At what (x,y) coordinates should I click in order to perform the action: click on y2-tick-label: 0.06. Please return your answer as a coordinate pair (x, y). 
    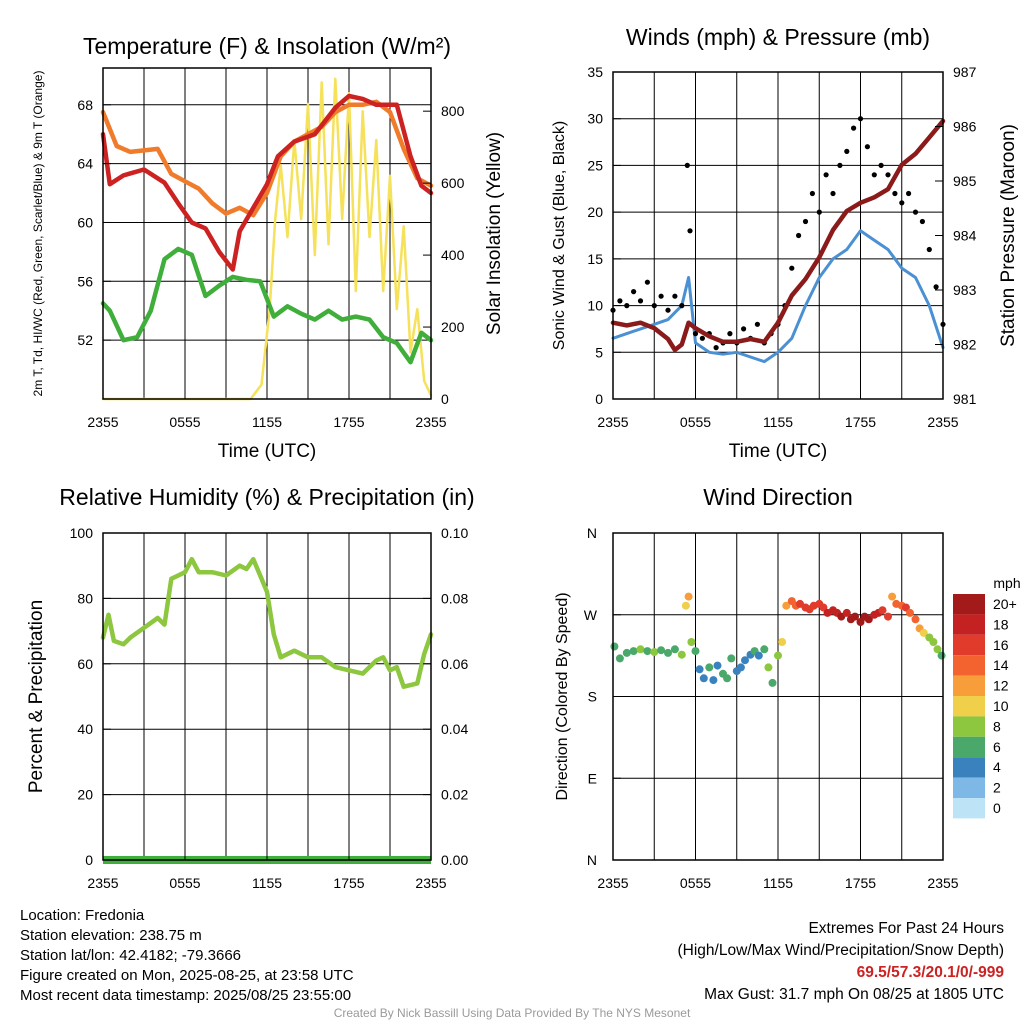
    Looking at the image, I should click on (454, 664).